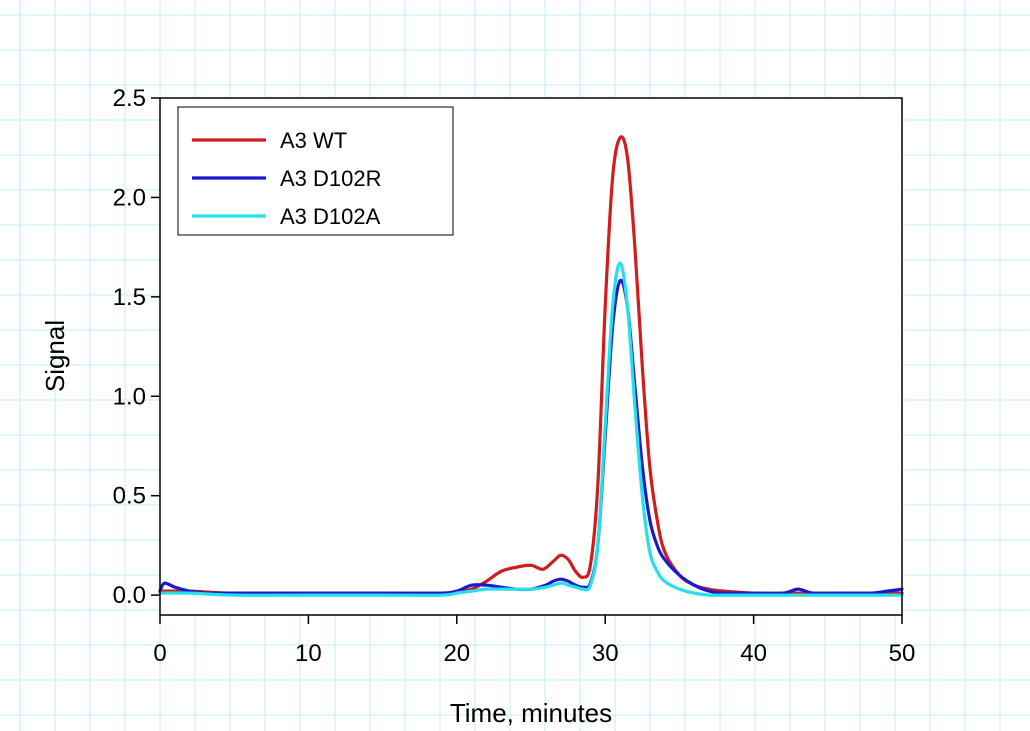 The height and width of the screenshot is (731, 1030). What do you see at coordinates (129, 197) in the screenshot?
I see `y-tick-label: 2.0` at bounding box center [129, 197].